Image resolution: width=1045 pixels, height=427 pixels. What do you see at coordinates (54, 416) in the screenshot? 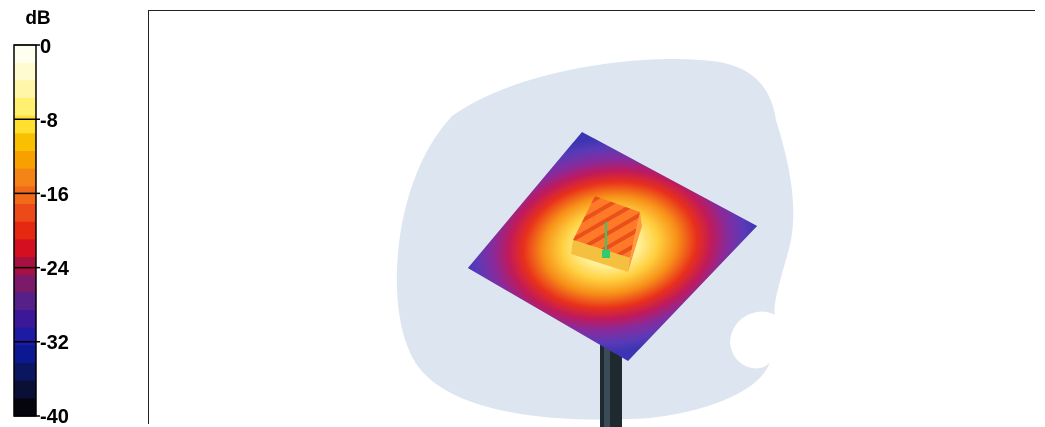
I see `colorbar-tick-label: -40` at bounding box center [54, 416].